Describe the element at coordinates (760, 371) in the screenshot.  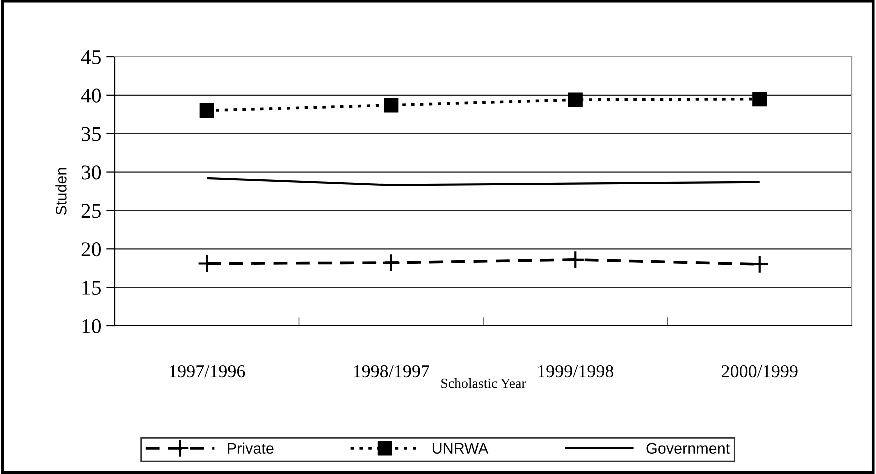
I see `x-tick-label: 2000/1999` at that location.